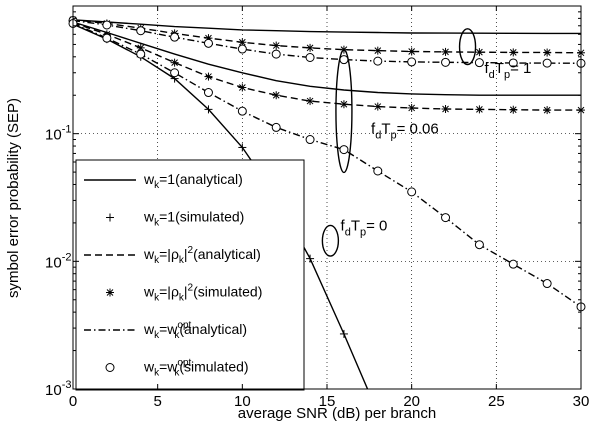  I want to click on legend-entry: wk=wopt k(simulated), so click(196, 368).